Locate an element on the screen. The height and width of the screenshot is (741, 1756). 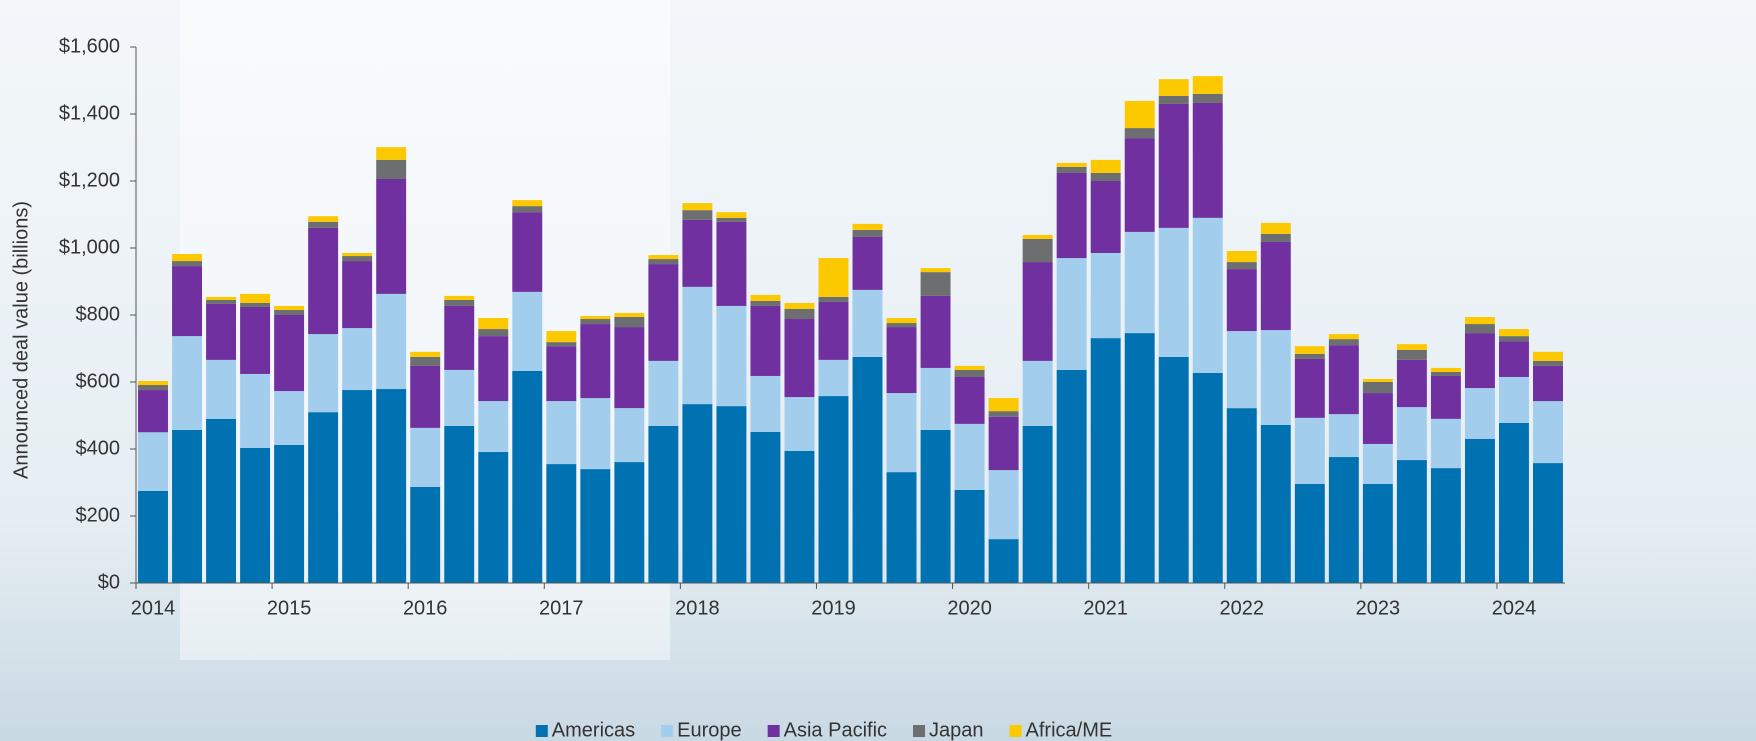
x-tick-label: 2024 is located at coordinates (1514, 608).